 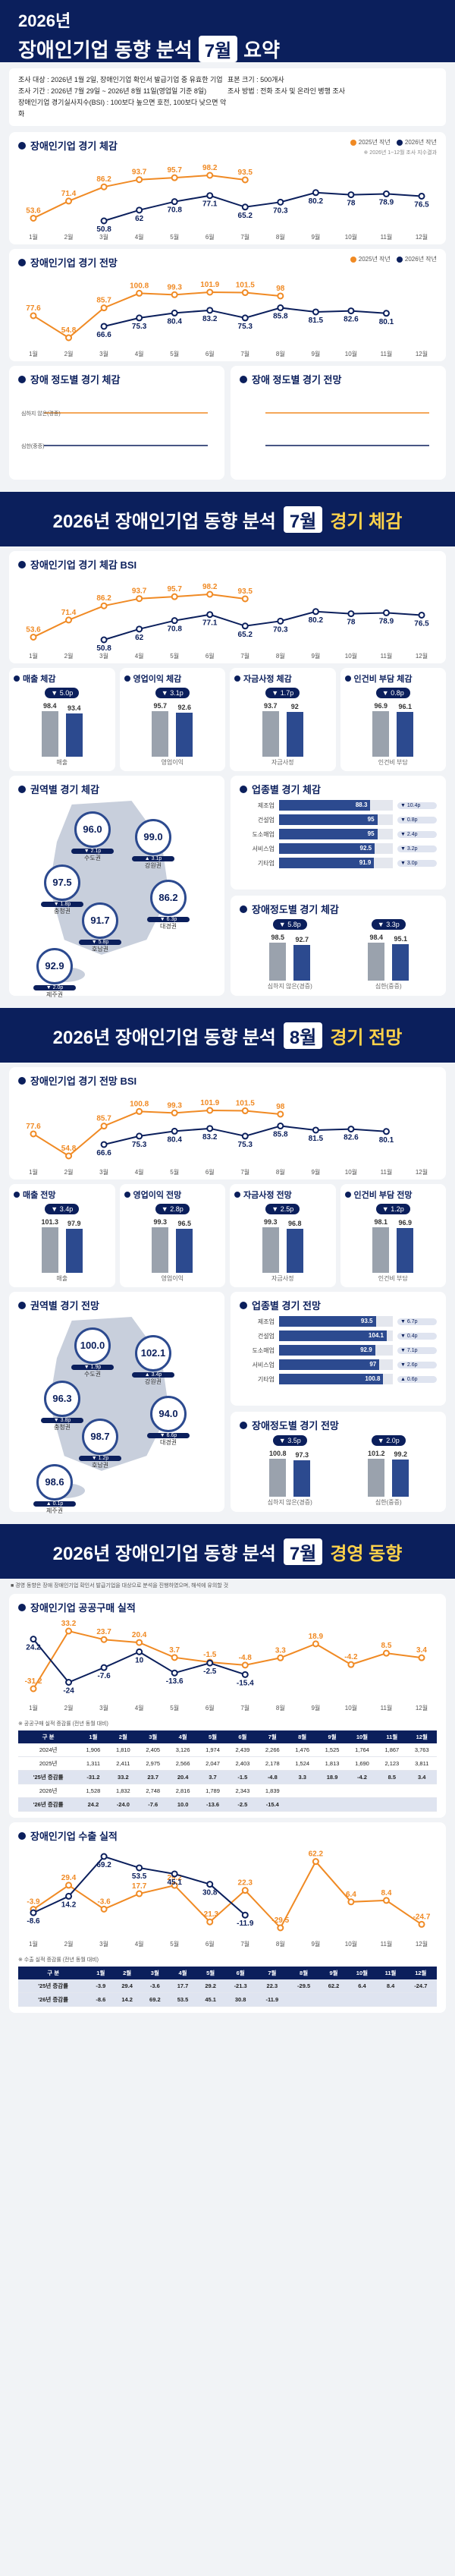 What do you see at coordinates (183, 1750) in the screenshot?
I see `table-cell: 3,126` at bounding box center [183, 1750].